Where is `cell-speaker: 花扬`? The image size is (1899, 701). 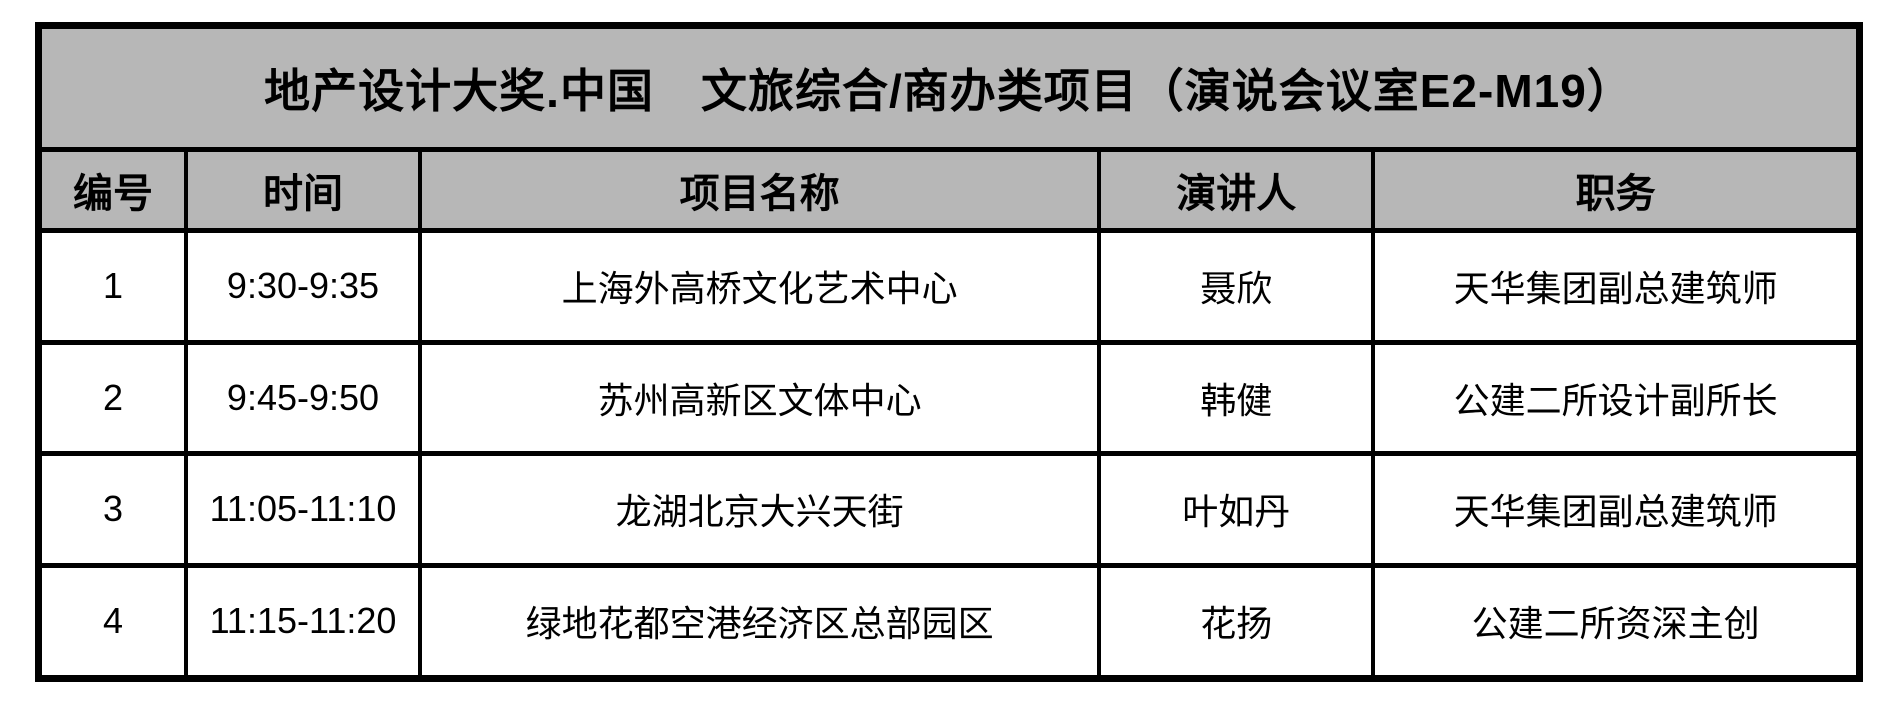 cell-speaker: 花扬 is located at coordinates (1236, 621).